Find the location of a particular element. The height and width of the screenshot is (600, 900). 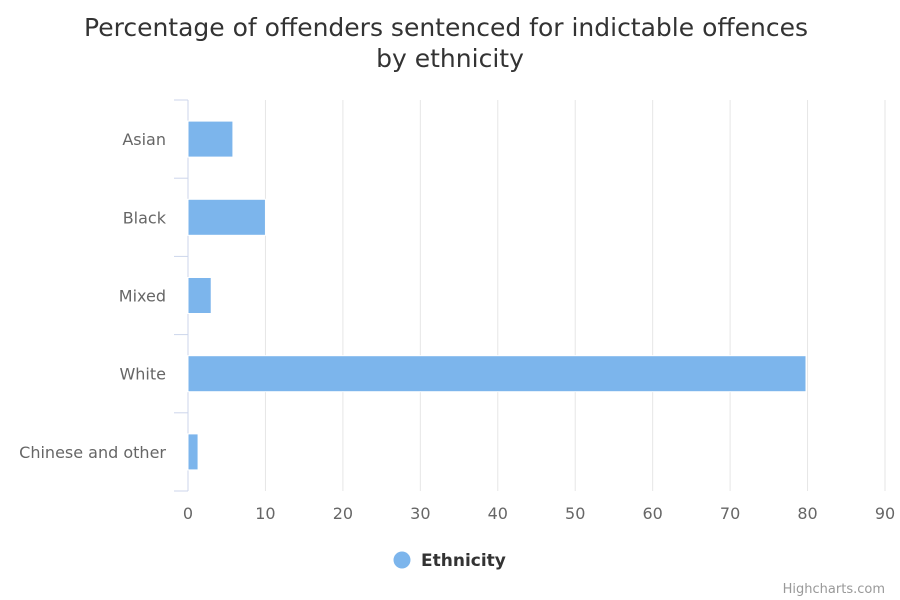

x-tick-label: 70 is located at coordinates (730, 513).